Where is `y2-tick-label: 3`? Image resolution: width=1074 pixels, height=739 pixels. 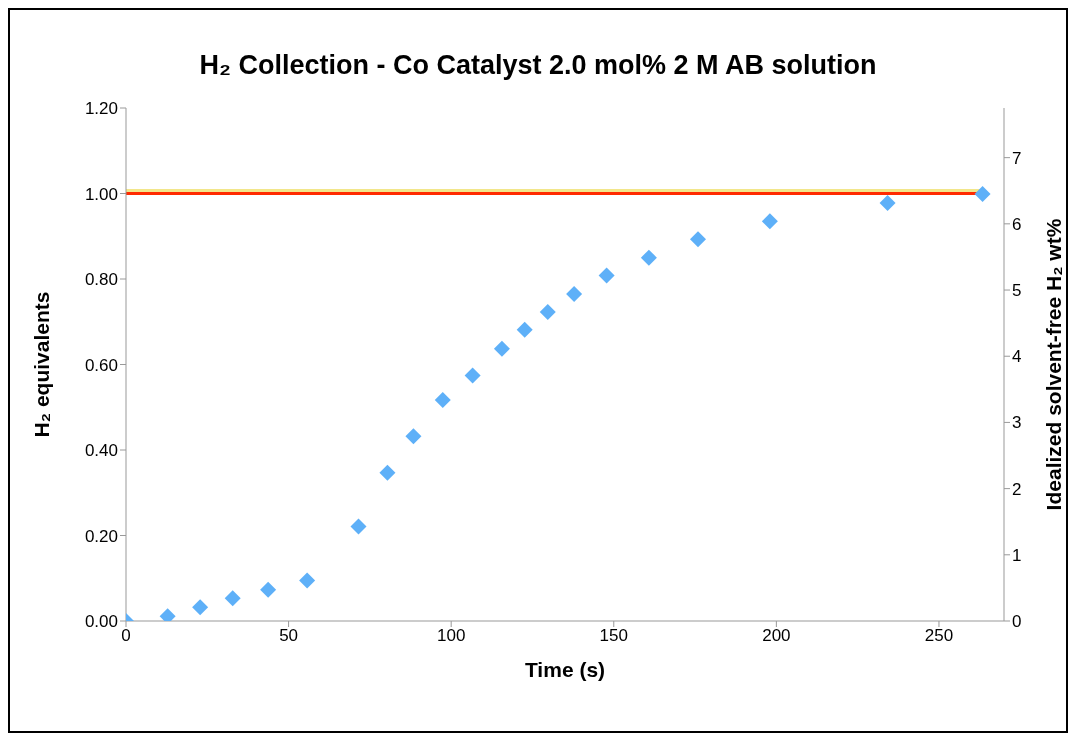
y2-tick-label: 3 is located at coordinates (1017, 423).